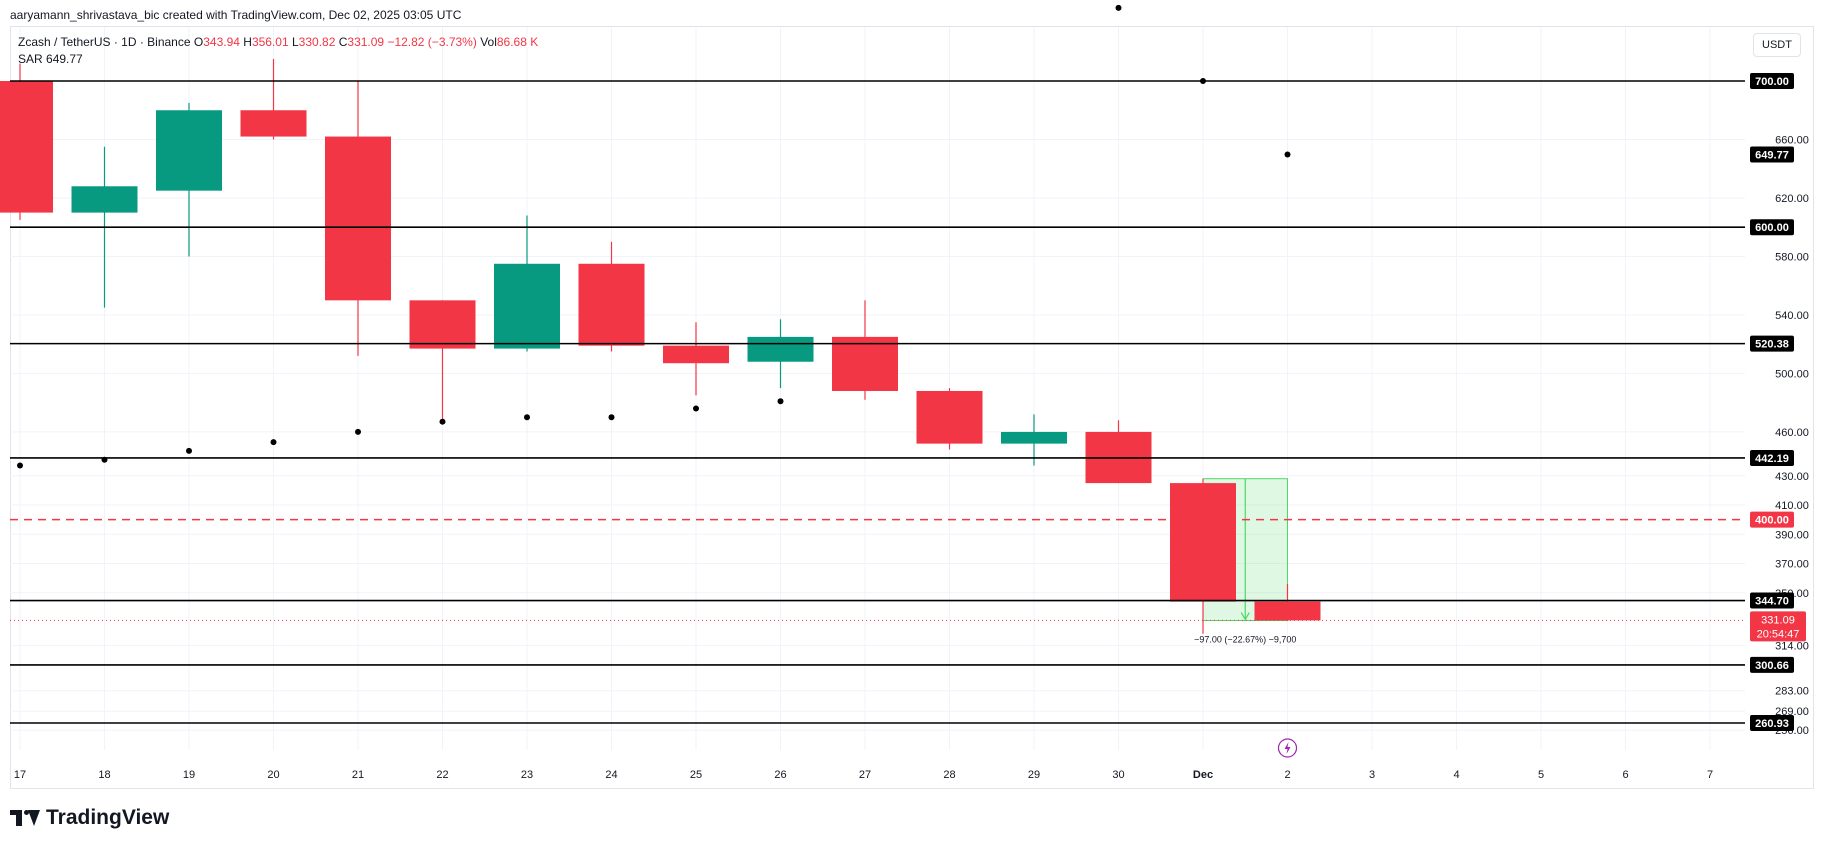 Image resolution: width=1825 pixels, height=849 pixels. I want to click on x-axis-tick-label: 2, so click(1287, 775).